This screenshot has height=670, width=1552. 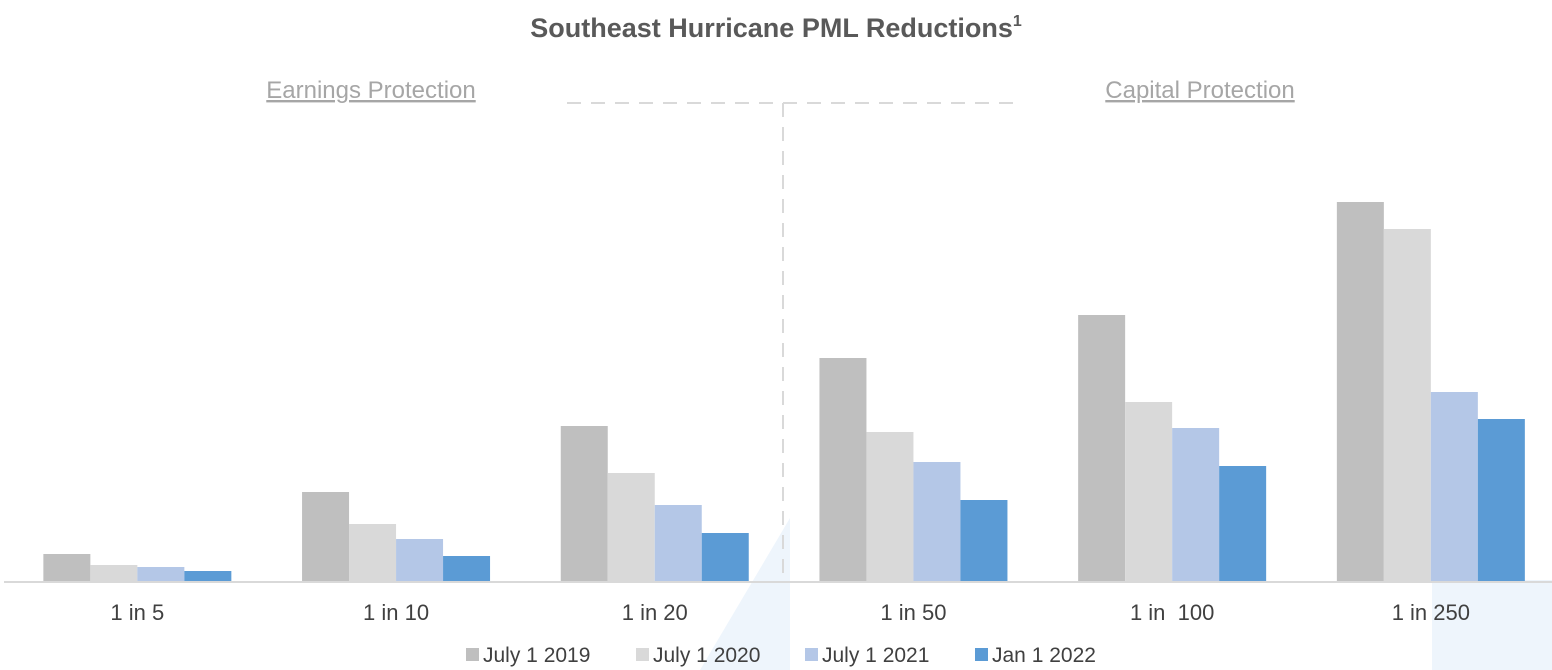 What do you see at coordinates (396, 612) in the screenshot?
I see `x-tick-label: 1 in 10` at bounding box center [396, 612].